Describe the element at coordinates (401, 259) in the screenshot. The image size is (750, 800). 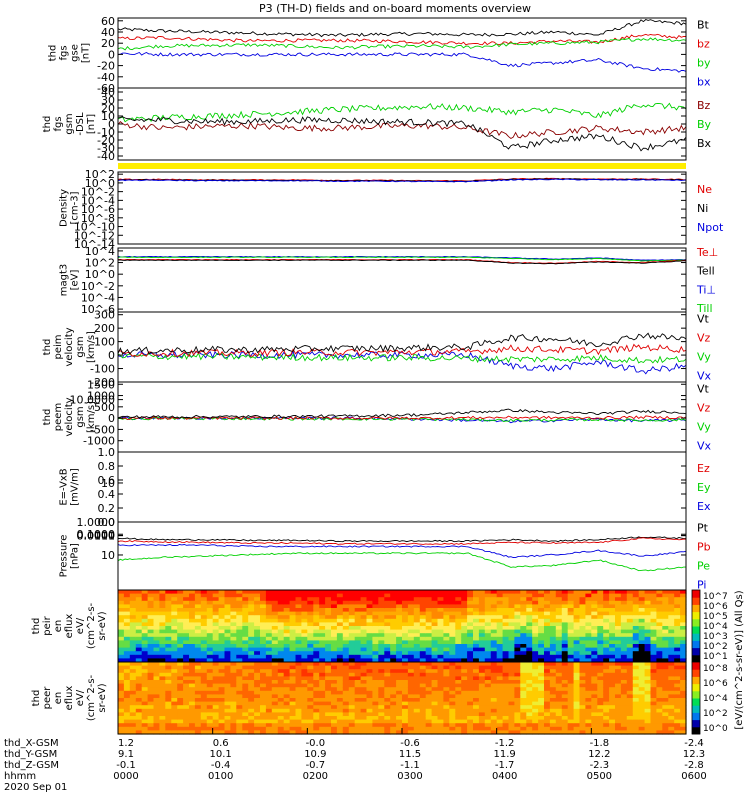
I see `series-line-till` at that location.